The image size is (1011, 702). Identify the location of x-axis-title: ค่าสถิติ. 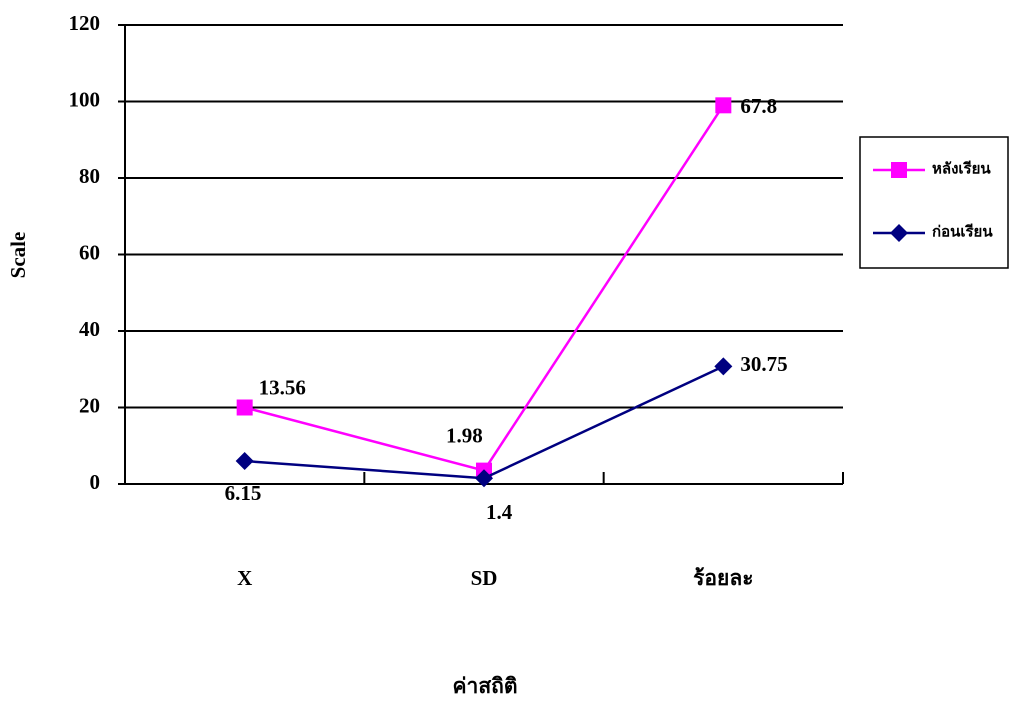
(484, 686).